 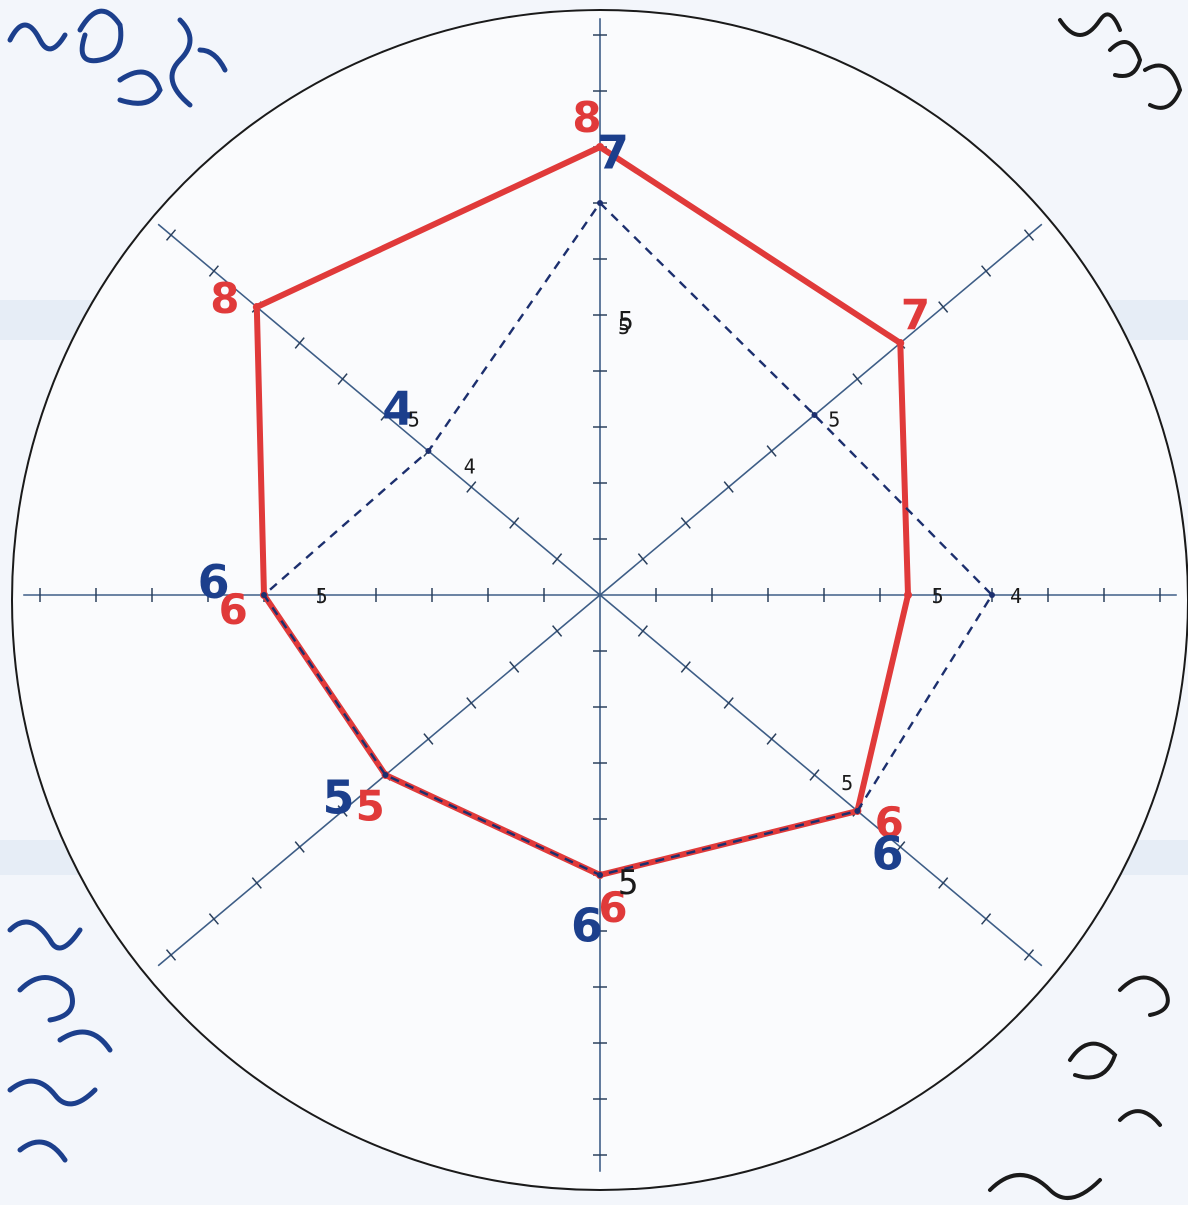 I want to click on series-1-value-label: 7, so click(x=613, y=153).